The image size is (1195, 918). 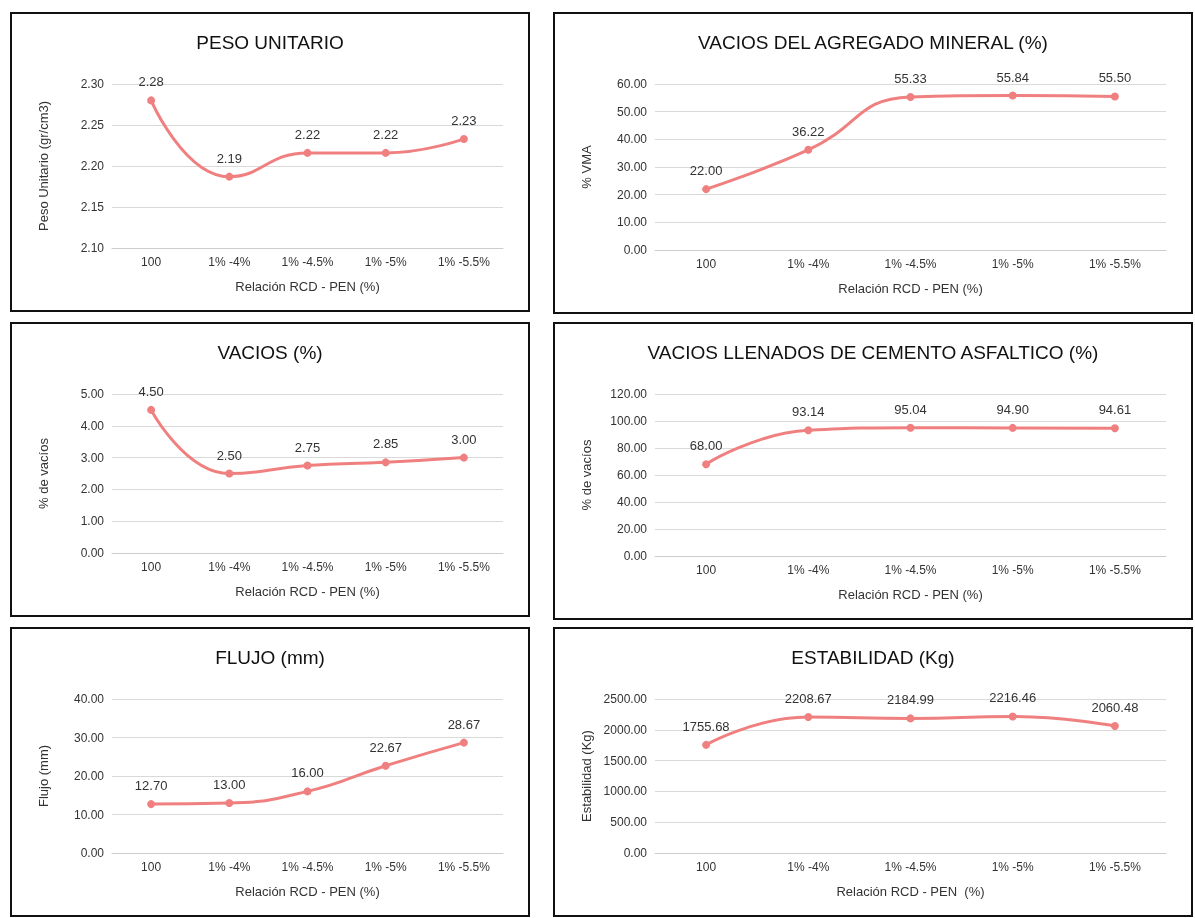 What do you see at coordinates (464, 120) in the screenshot?
I see `data-label: 2.23` at bounding box center [464, 120].